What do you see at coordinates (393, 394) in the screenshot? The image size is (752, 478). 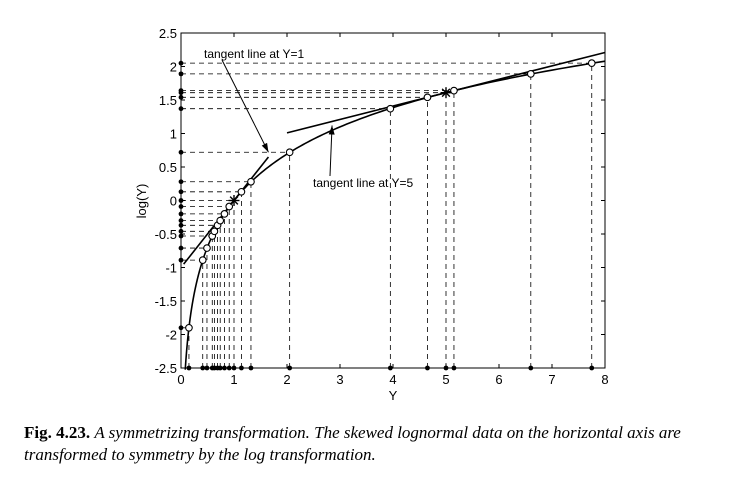 I see `x-axis-label: Y` at bounding box center [393, 394].